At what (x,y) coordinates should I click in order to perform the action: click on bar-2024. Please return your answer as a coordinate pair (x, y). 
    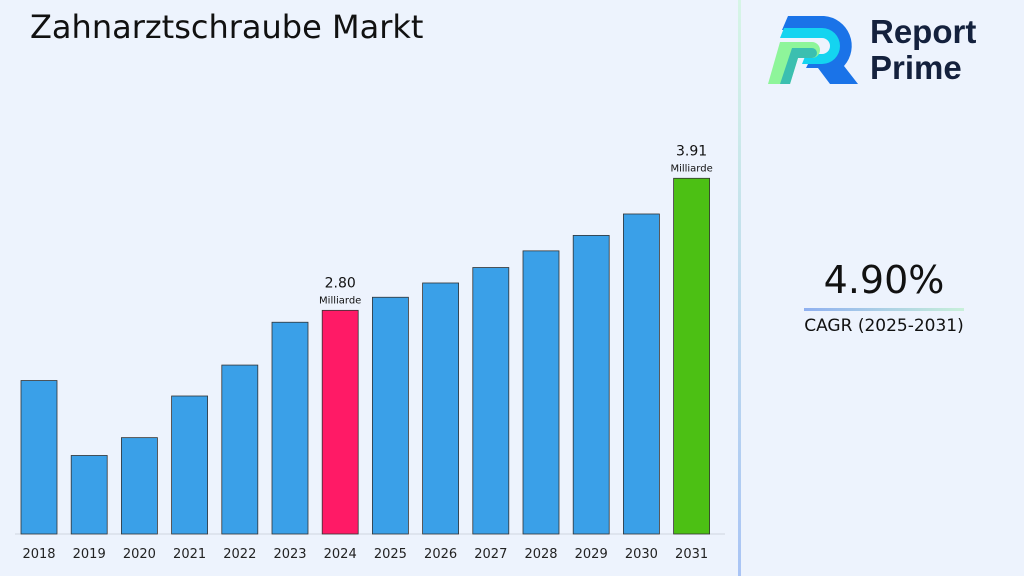
    Looking at the image, I should click on (340, 422).